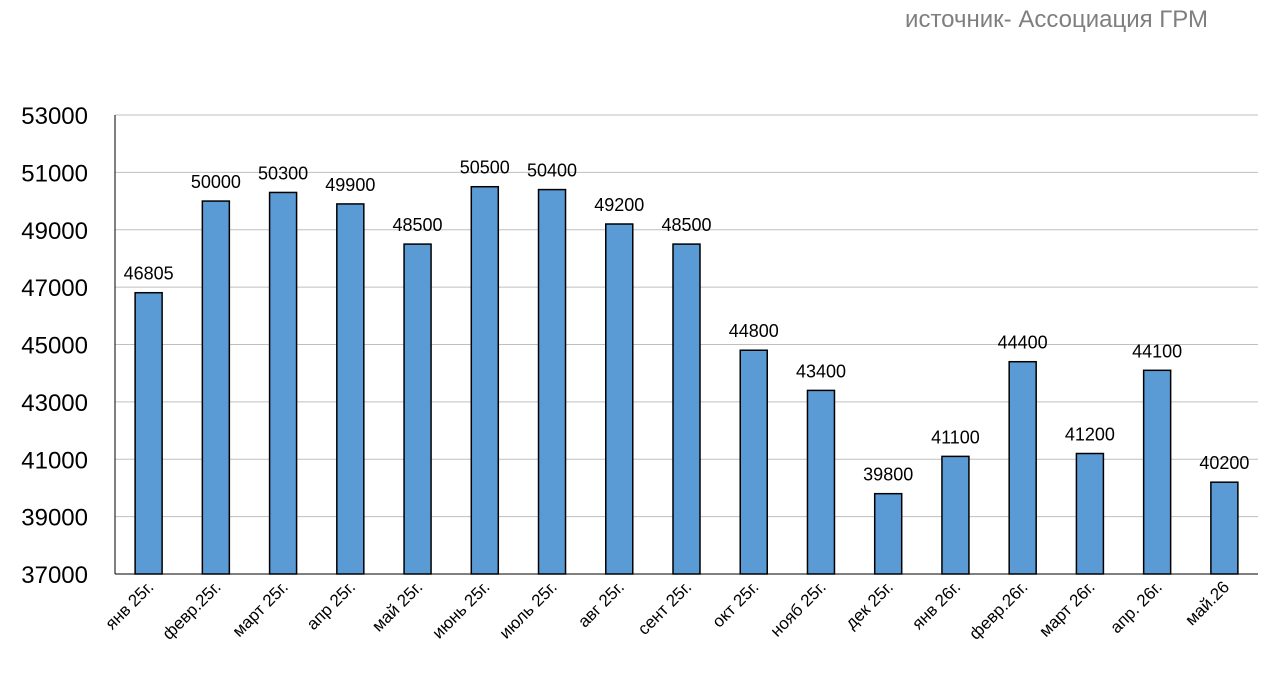 This screenshot has width=1278, height=676. What do you see at coordinates (485, 168) in the screenshot?
I see `data-label: 50500` at bounding box center [485, 168].